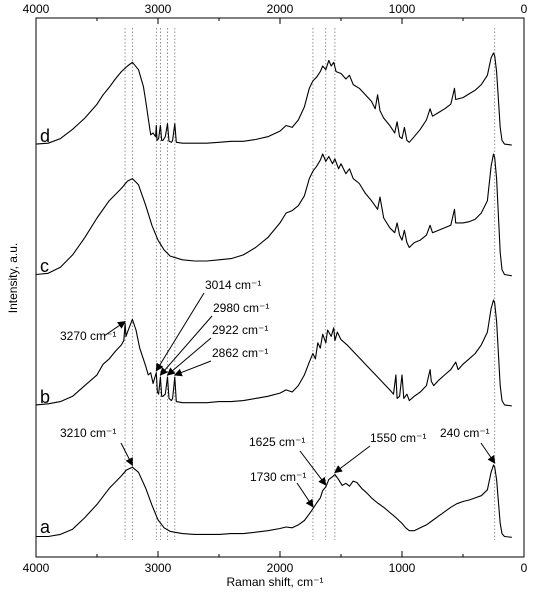 The width and height of the screenshot is (550, 603). What do you see at coordinates (36, 568) in the screenshot?
I see `x-tick-label-bottom: 4000` at bounding box center [36, 568].